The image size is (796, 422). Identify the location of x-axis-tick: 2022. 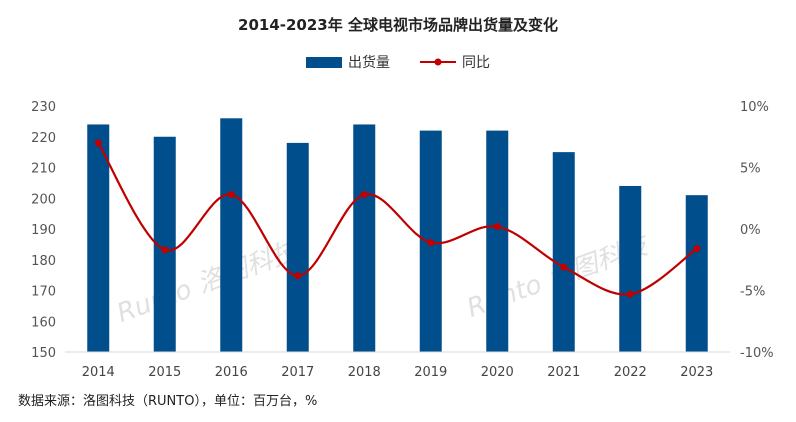
(630, 372).